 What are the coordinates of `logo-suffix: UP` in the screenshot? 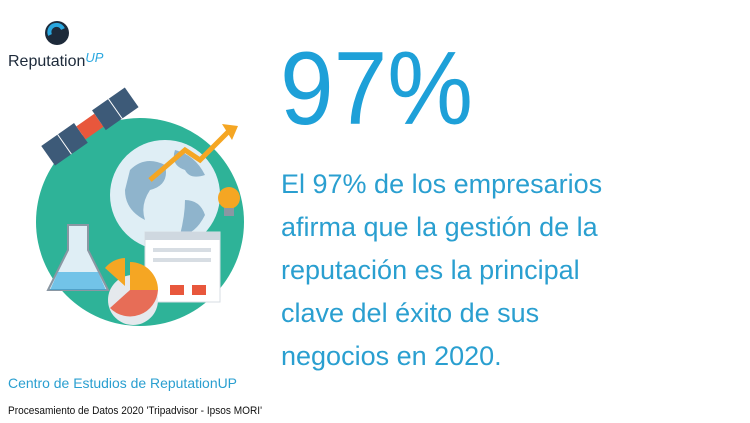 It's located at (94, 57).